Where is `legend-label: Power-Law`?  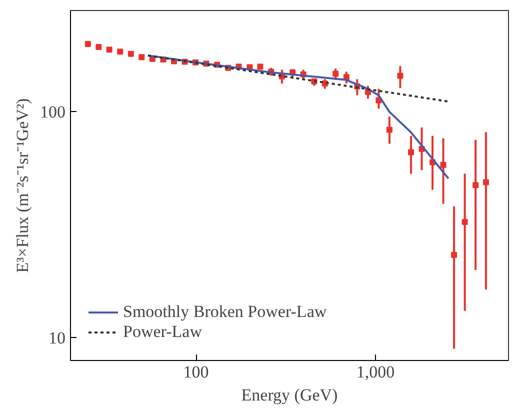
legend-label: Power-Law is located at coordinates (162, 332).